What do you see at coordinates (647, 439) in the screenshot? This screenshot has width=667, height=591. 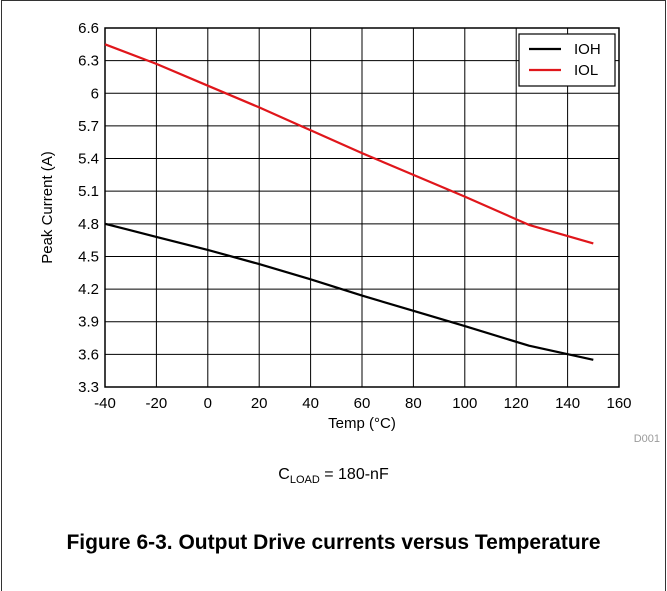 I see `figure-code: D001` at bounding box center [647, 439].